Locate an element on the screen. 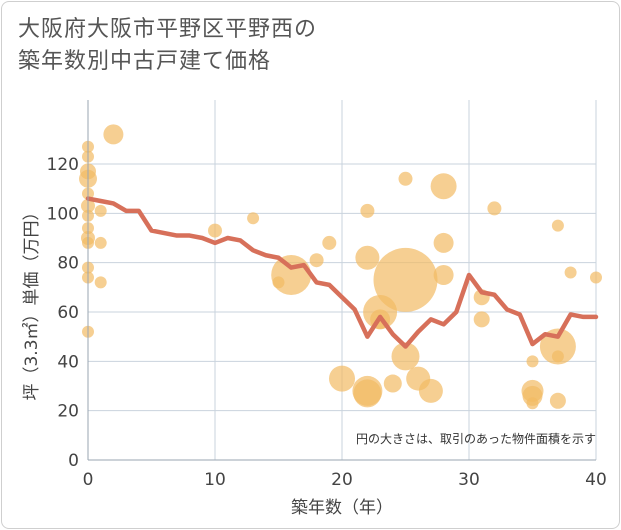 The height and width of the screenshot is (530, 621). y-tick-label: 40 is located at coordinates (68, 362).